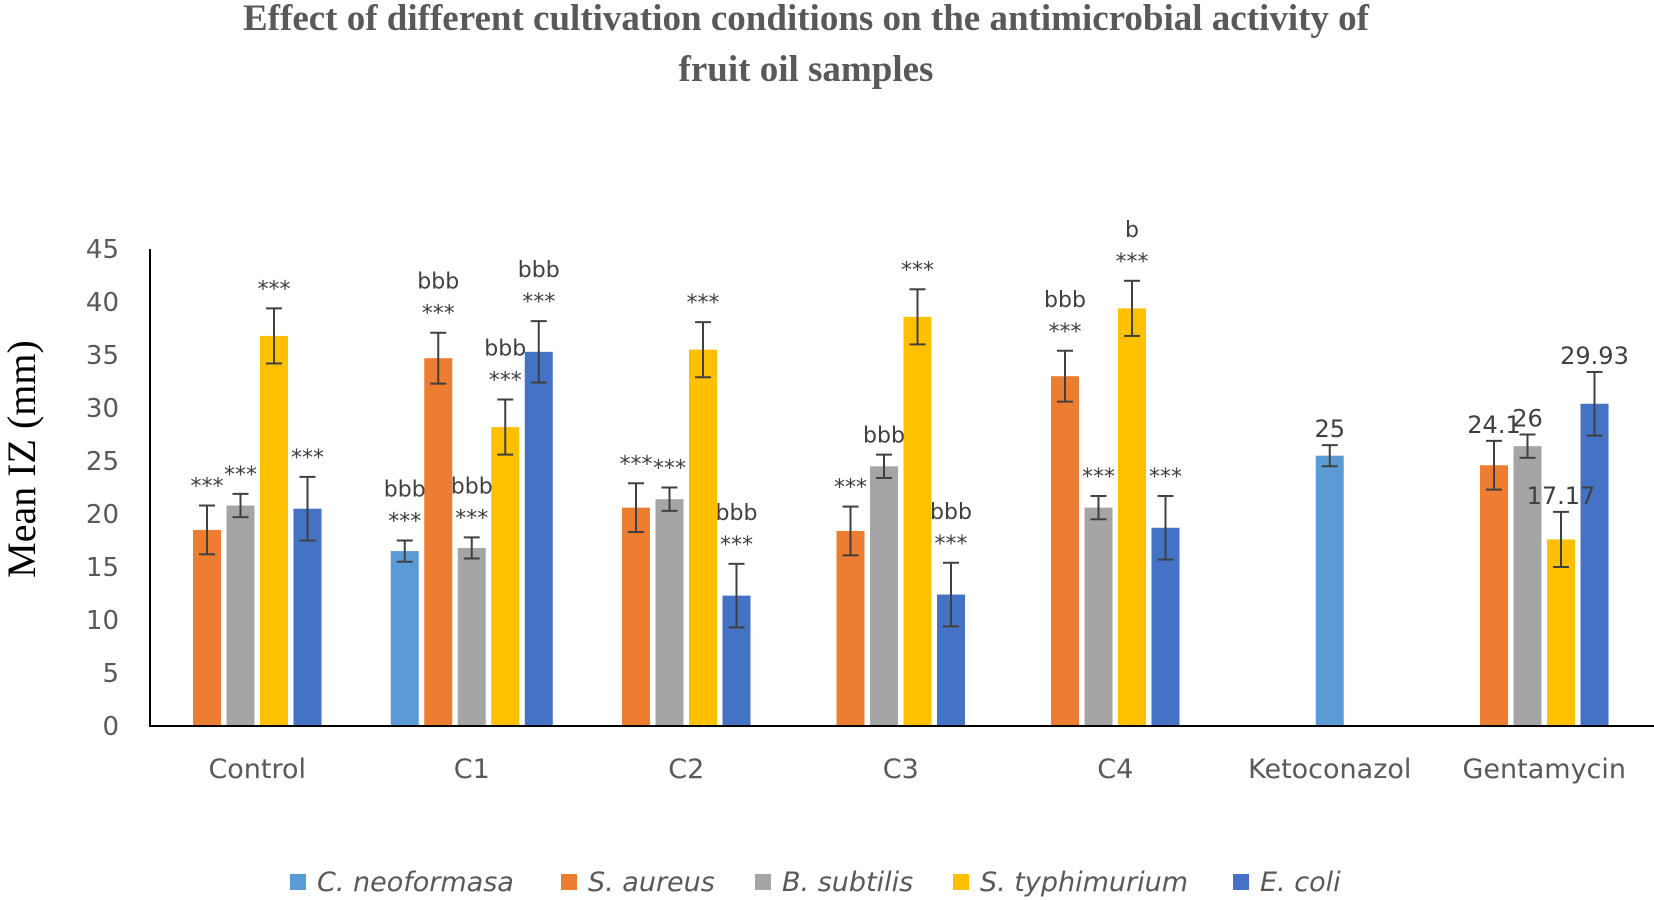  What do you see at coordinates (438, 542) in the screenshot?
I see `bar-s-aureus-c1` at bounding box center [438, 542].